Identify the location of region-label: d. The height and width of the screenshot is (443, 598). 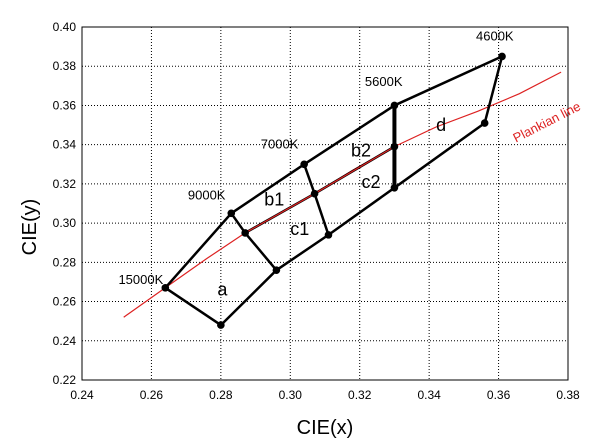
(441, 125).